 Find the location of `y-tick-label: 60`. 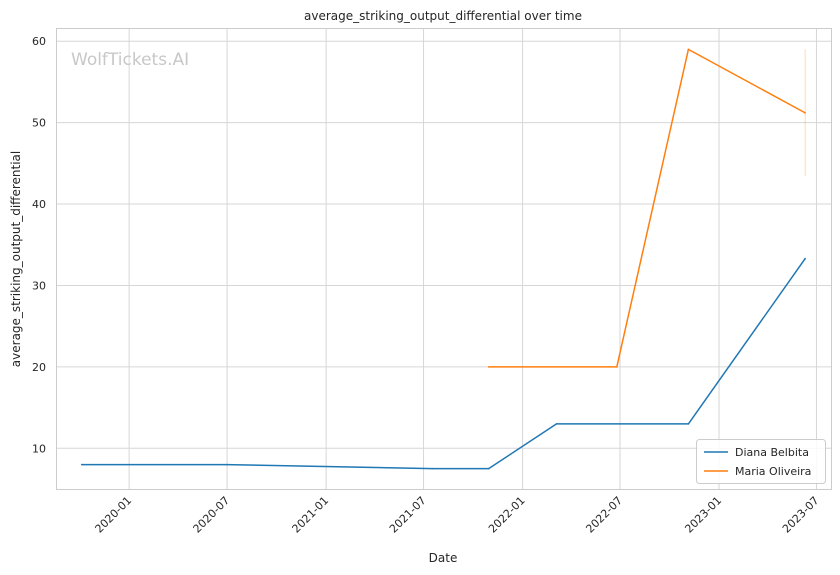

y-tick-label: 60 is located at coordinates (39, 41).